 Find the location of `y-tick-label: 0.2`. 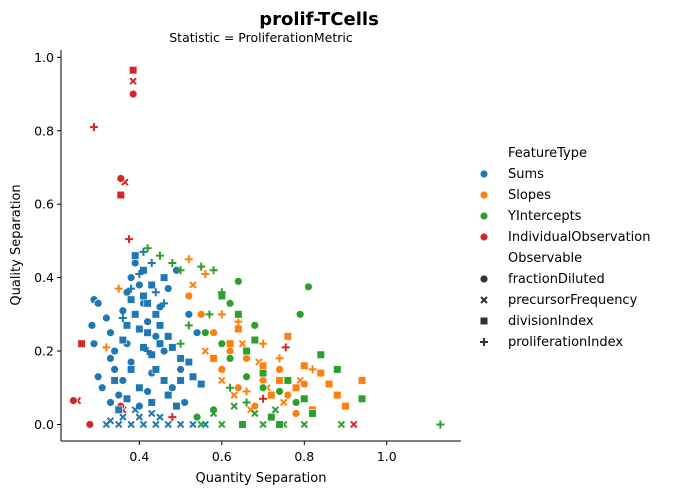

y-tick-label: 0.2 is located at coordinates (44, 351).